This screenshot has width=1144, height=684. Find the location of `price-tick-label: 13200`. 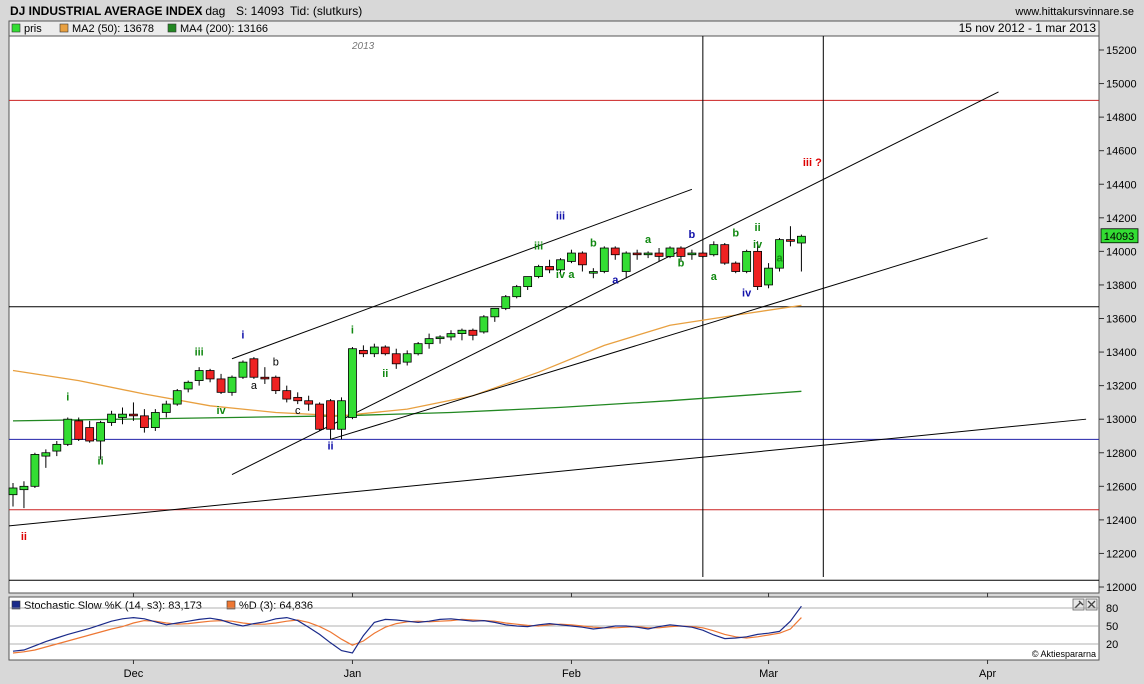

price-tick-label: 13200 is located at coordinates (1121, 387).